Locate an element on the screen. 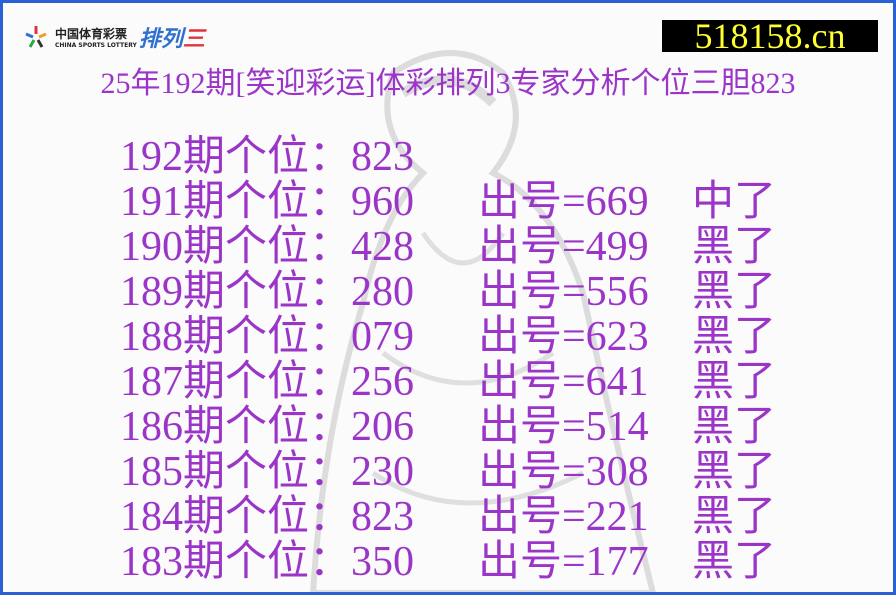 The image size is (896, 595). draw-result-text: 出号=221 is located at coordinates (563, 517).